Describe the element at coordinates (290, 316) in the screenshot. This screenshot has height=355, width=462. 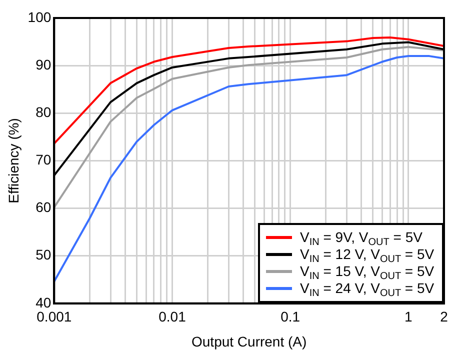
I see `x-tick-label: 0.1` at that location.